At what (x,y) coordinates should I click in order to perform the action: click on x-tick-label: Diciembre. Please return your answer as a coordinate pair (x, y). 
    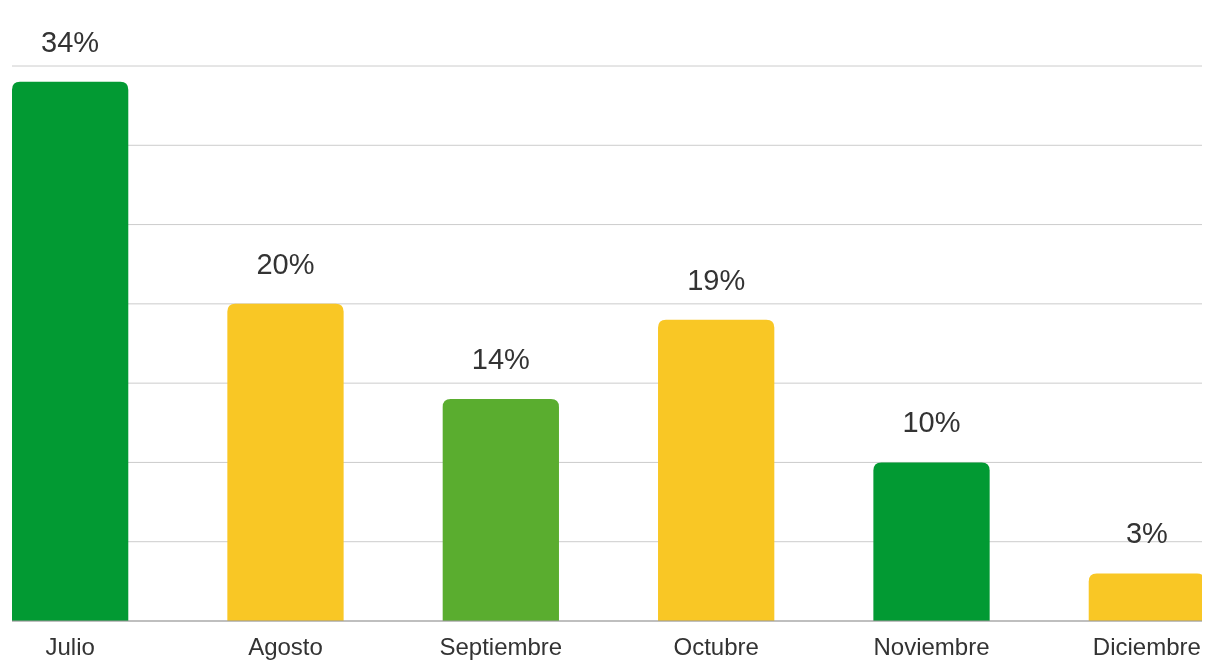
    Looking at the image, I should click on (1146, 646).